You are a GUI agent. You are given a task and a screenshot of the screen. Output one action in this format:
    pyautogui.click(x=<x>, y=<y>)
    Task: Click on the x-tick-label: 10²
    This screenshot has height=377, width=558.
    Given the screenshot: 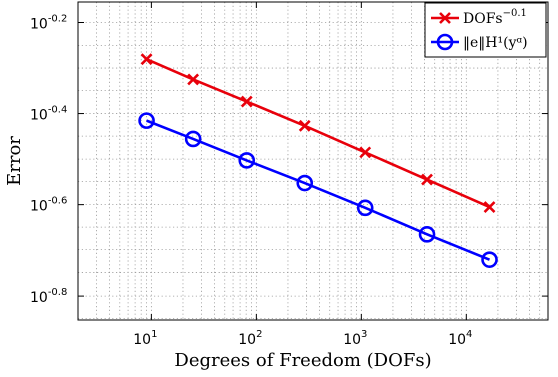 What is the action you would take?
    pyautogui.click(x=250, y=338)
    